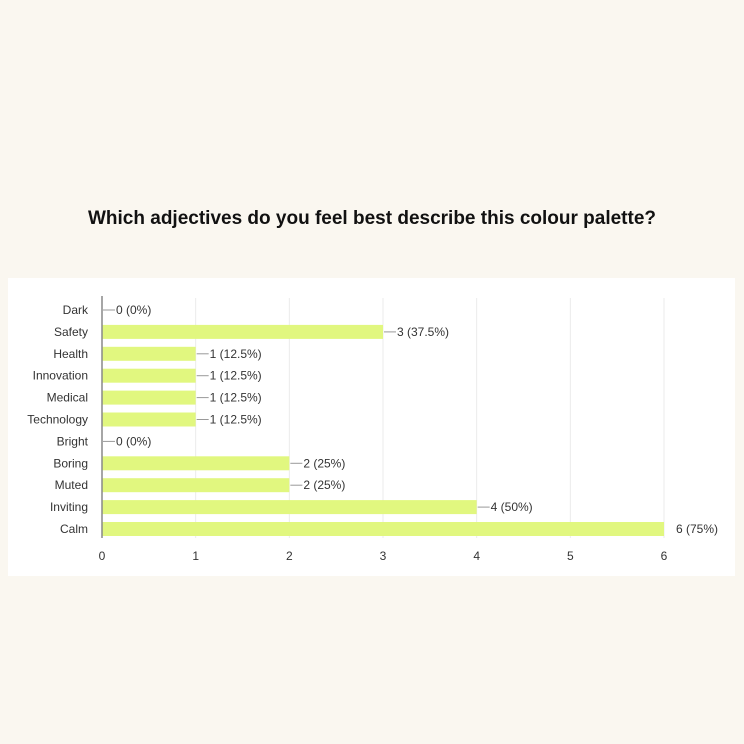  What do you see at coordinates (70, 354) in the screenshot?
I see `category-label: Health` at bounding box center [70, 354].